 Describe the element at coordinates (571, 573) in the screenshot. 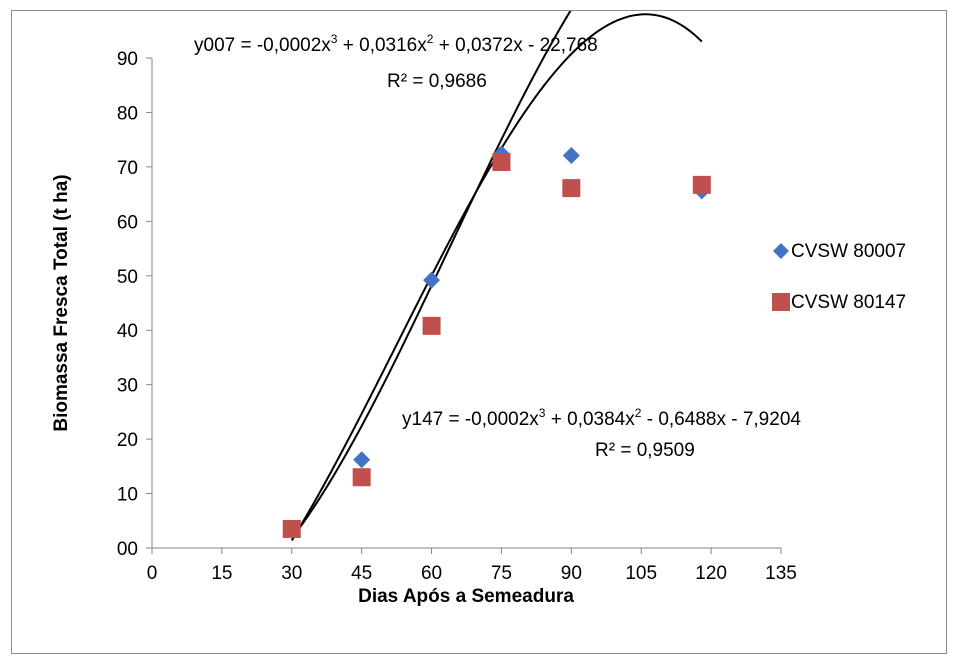

I see `x-tick-label: 90` at that location.